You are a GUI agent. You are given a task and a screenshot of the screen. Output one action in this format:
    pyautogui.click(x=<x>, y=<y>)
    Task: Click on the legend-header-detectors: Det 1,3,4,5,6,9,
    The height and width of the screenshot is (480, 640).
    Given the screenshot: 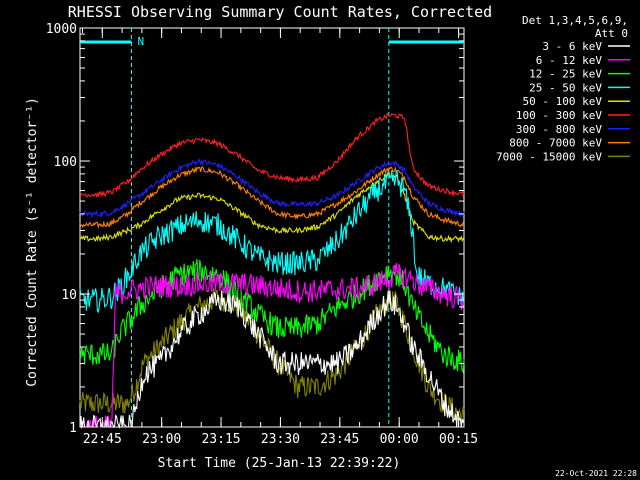 What is the action you would take?
    pyautogui.click(x=575, y=20)
    